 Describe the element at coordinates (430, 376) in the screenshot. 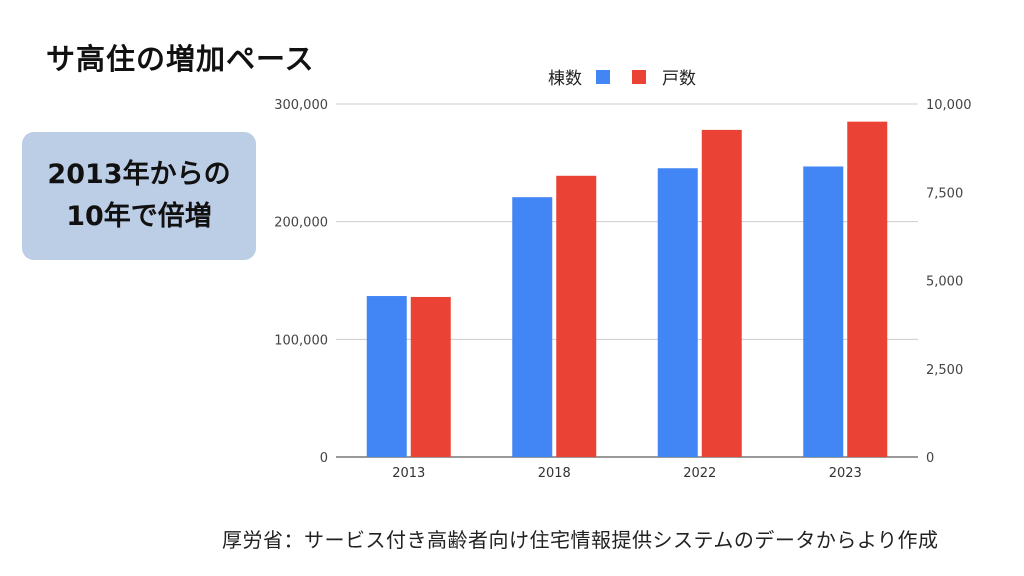

I see `bar-units-2013` at that location.